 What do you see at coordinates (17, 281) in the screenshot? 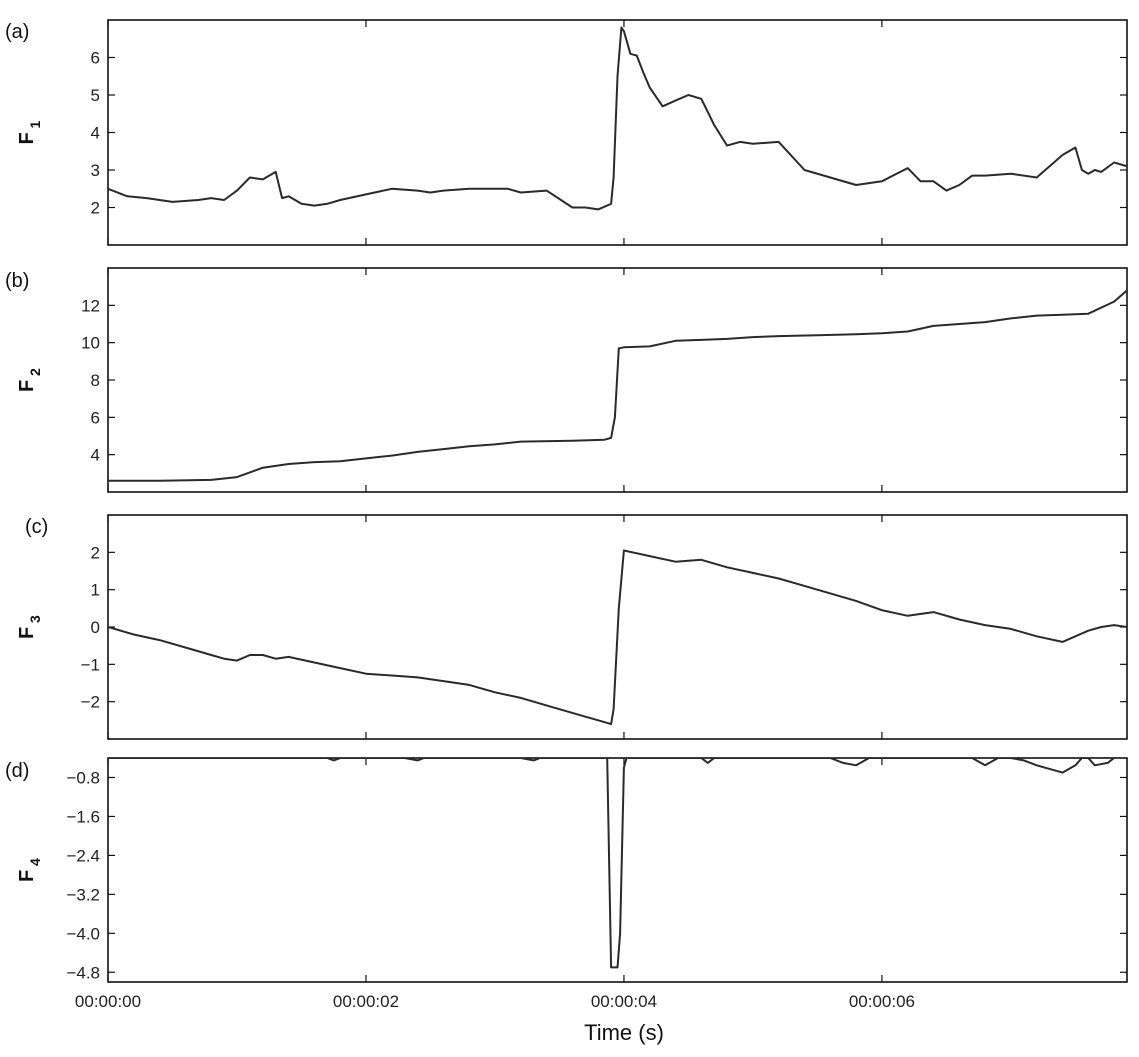
I see `panel-label-b: (b)` at bounding box center [17, 281].